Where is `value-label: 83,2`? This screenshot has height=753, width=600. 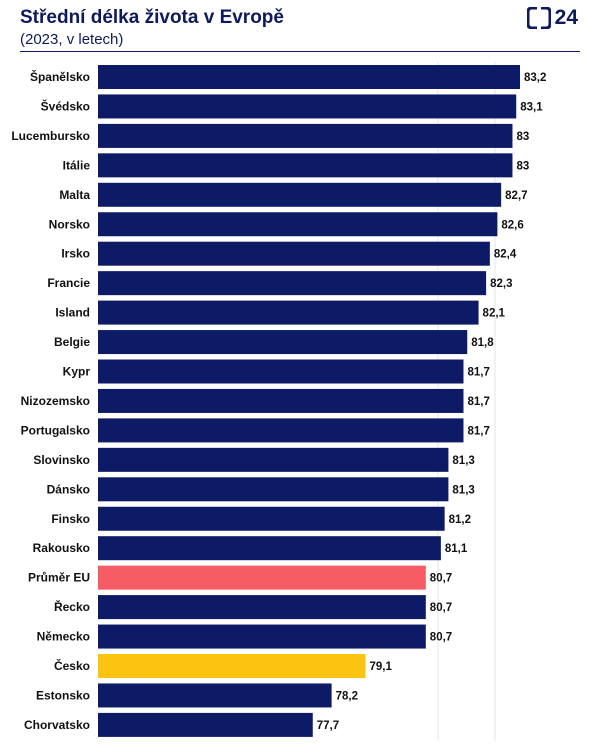 value-label: 83,2 is located at coordinates (535, 78).